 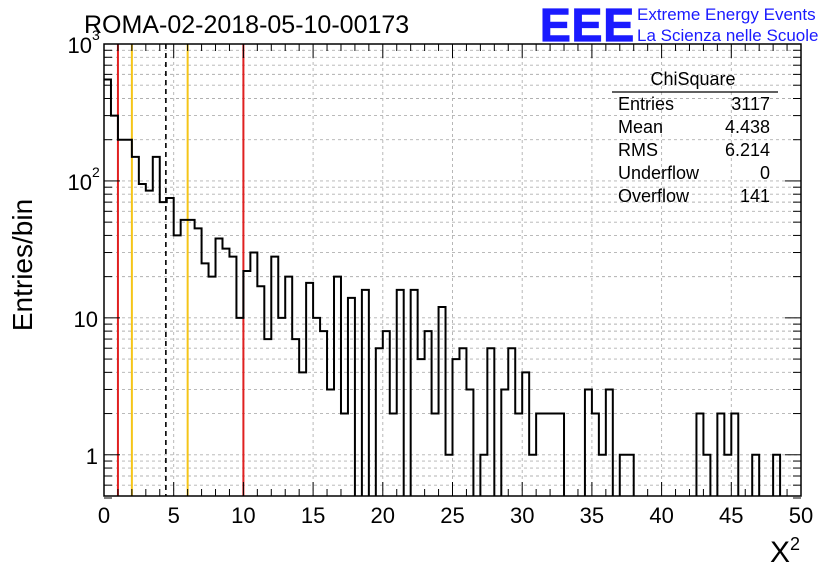 What do you see at coordinates (638, 150) in the screenshot?
I see `stats-label-rms: RMS` at bounding box center [638, 150].